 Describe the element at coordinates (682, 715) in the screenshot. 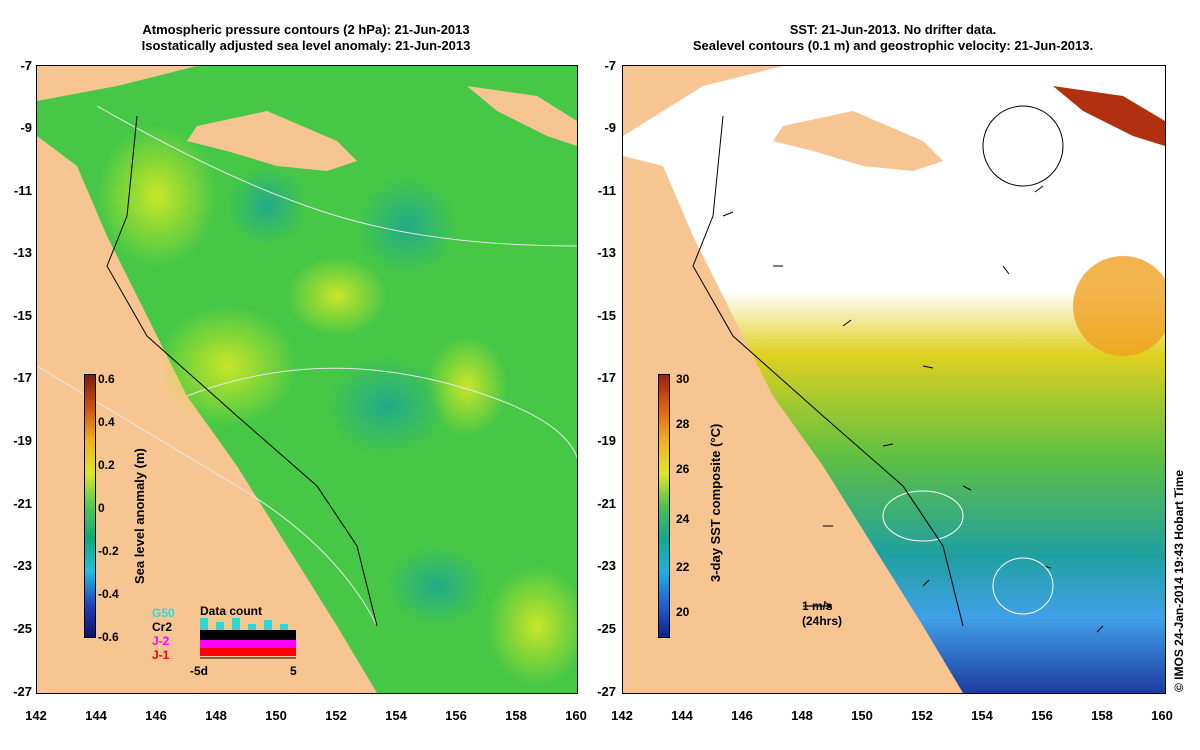

I see `right-xlab-1: 144` at that location.